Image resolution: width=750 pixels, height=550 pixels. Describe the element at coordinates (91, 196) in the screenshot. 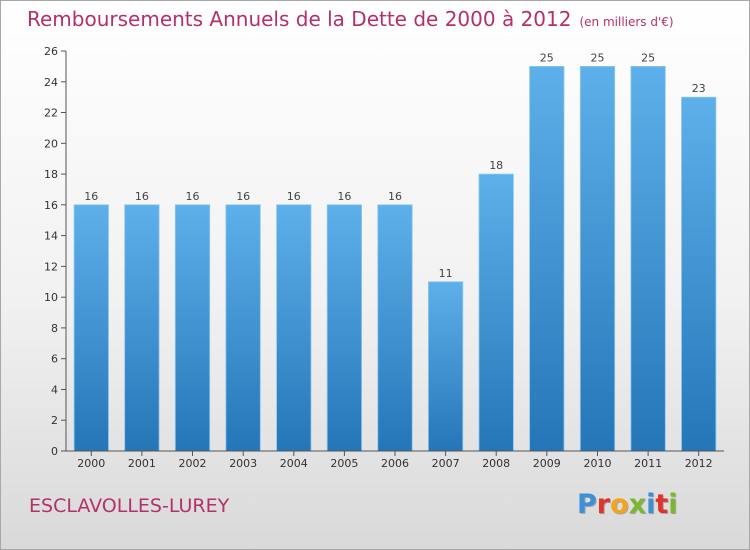

I see `data-label-2000: 16` at that location.